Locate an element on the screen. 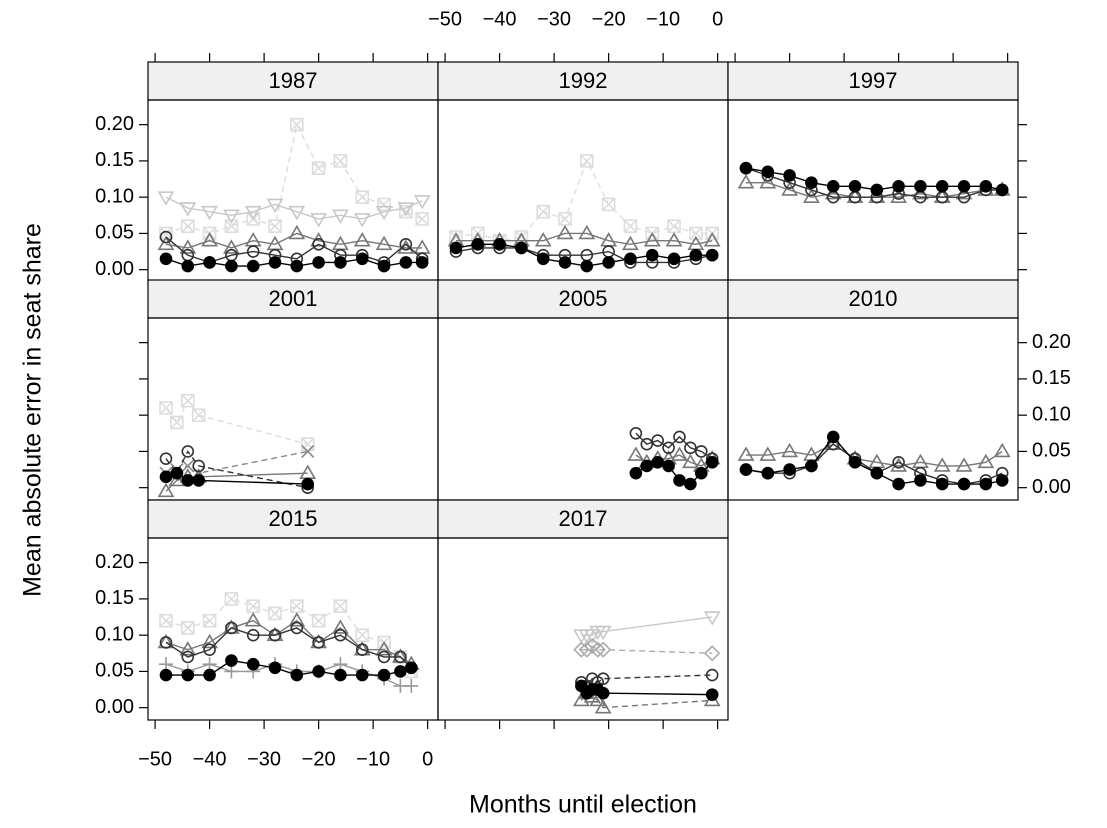 The height and width of the screenshot is (828, 1107). y-tick-label: 0.05 is located at coordinates (114, 233).